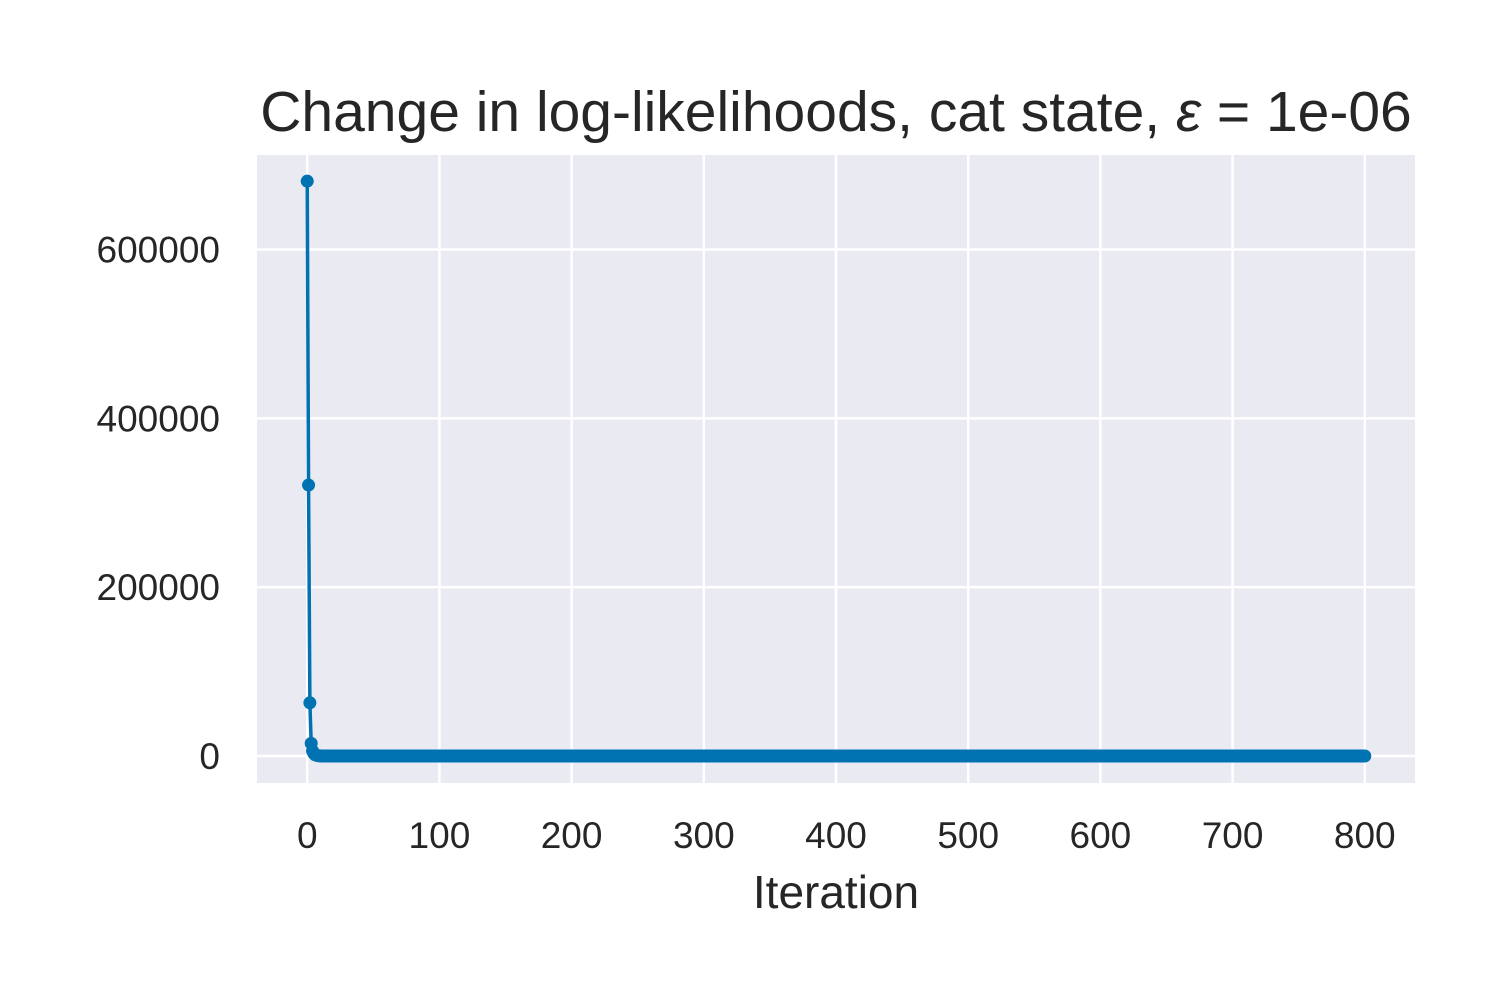 The image size is (1500, 1000). What do you see at coordinates (836, 835) in the screenshot?
I see `x-tick-label: 400` at bounding box center [836, 835].